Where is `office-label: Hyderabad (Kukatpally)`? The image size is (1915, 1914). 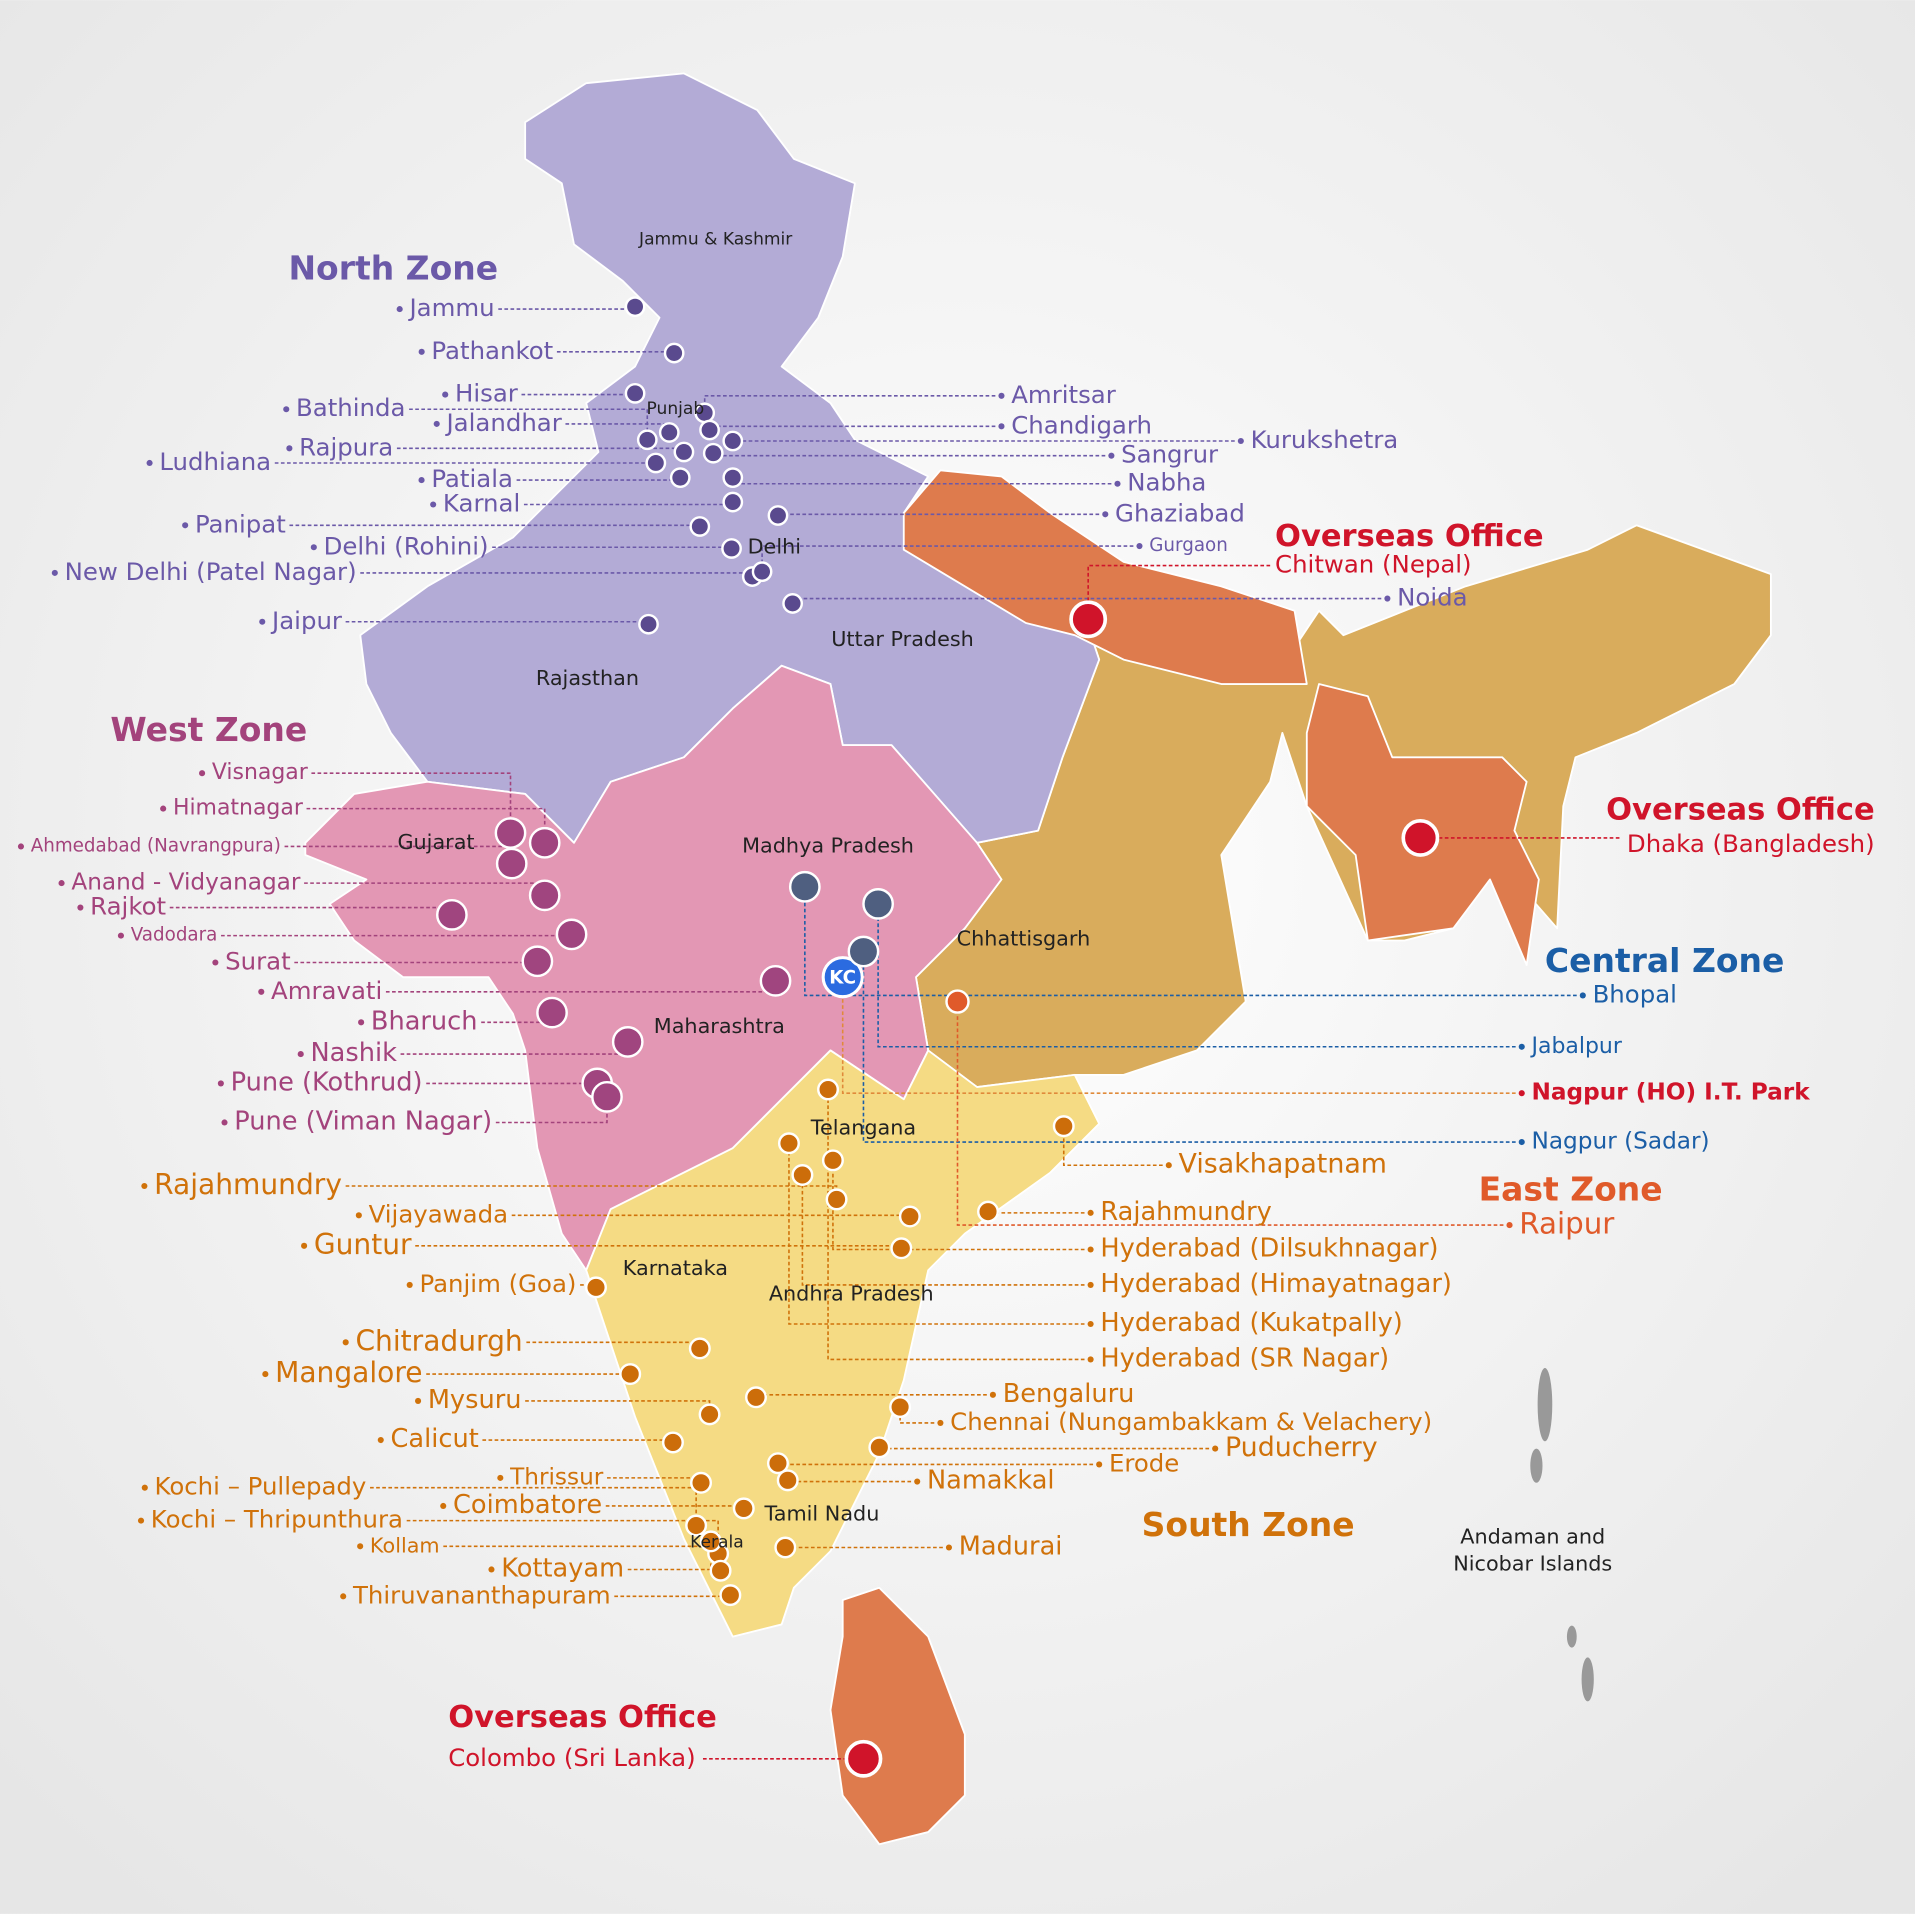
office-label: Hyderabad (Kukatpally) is located at coordinates (1251, 1323).